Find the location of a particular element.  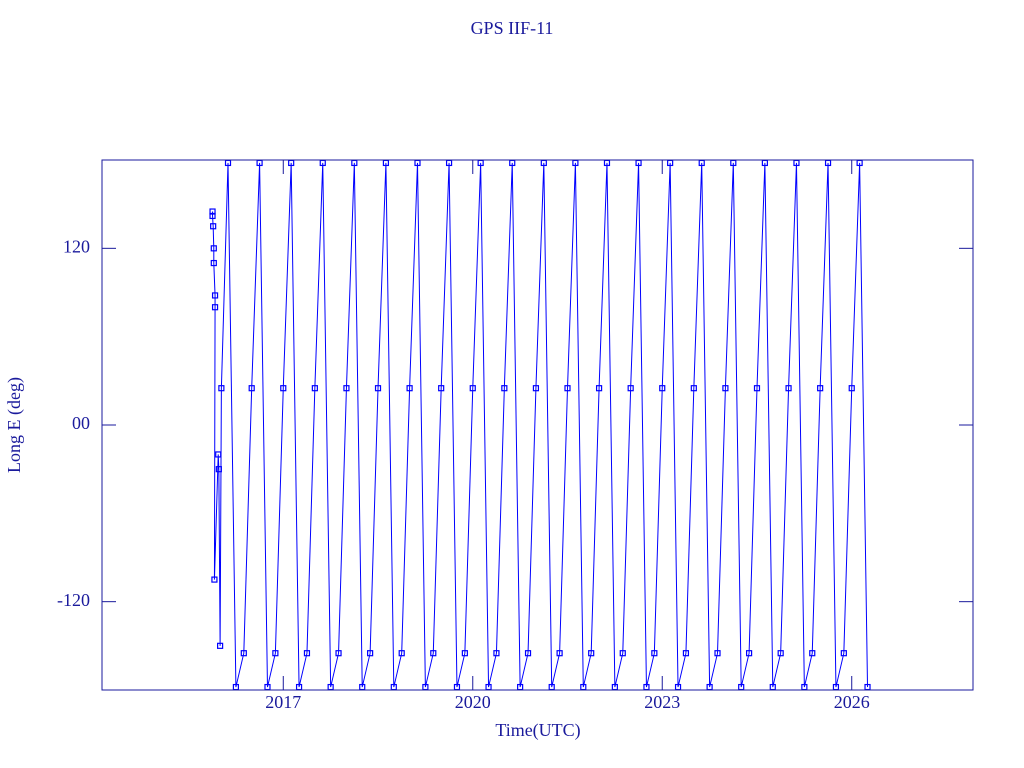

y-axis-label: Long E (deg) is located at coordinates (14, 425).